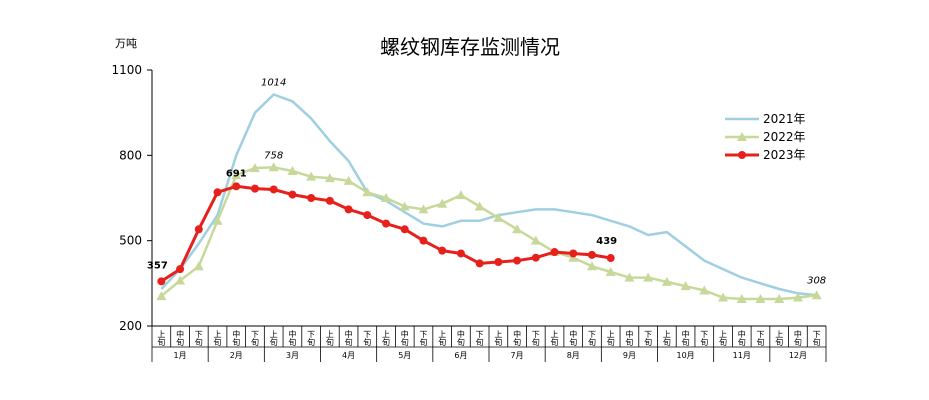 Image resolution: width=929 pixels, height=400 pixels. What do you see at coordinates (273, 155) in the screenshot?
I see `data-label: 758` at bounding box center [273, 155].